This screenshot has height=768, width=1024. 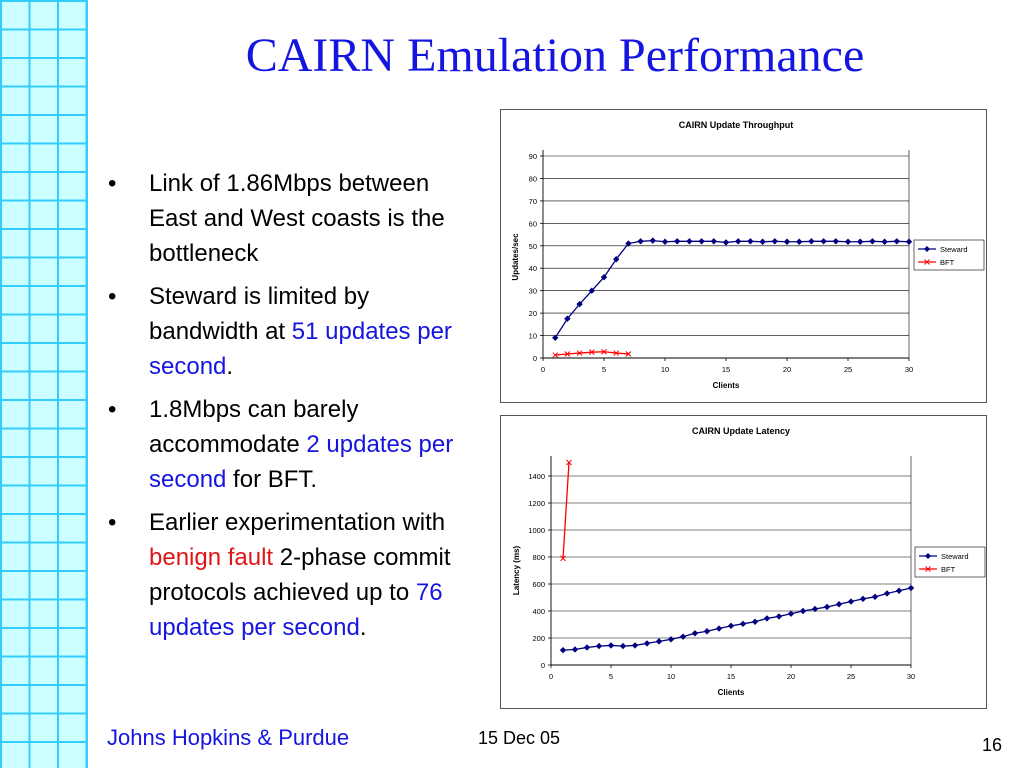 What do you see at coordinates (741, 431) in the screenshot?
I see `chart-title: CAIRN Update Latency` at bounding box center [741, 431].